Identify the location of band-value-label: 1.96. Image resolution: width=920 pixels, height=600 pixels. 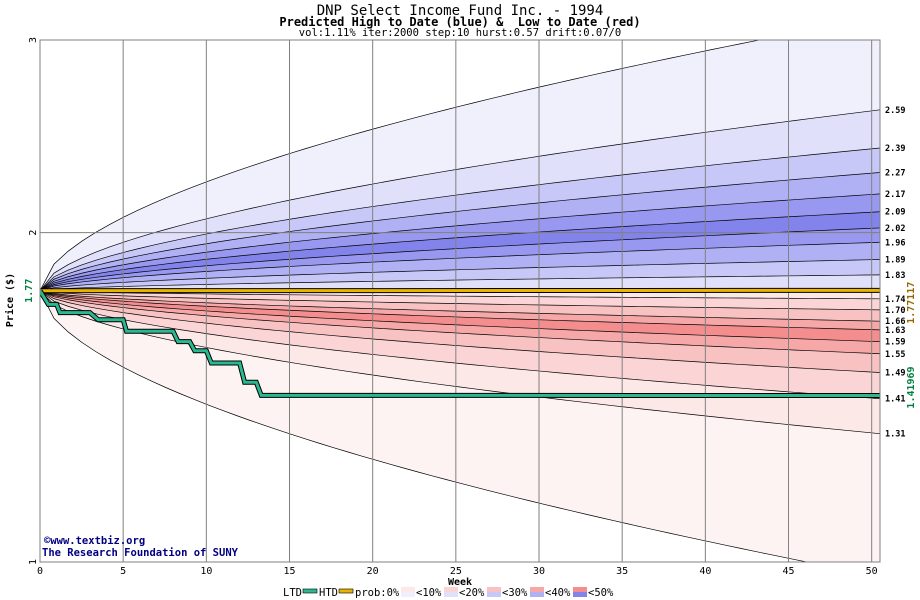
(895, 243).